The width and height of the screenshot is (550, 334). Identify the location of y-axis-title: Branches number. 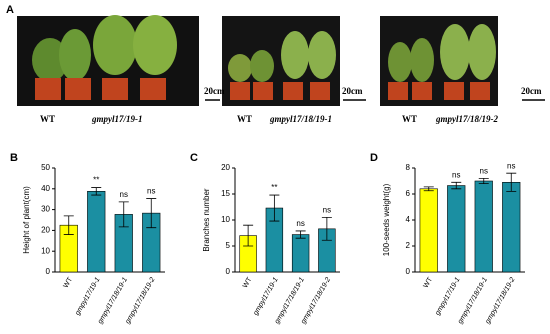
(206, 219).